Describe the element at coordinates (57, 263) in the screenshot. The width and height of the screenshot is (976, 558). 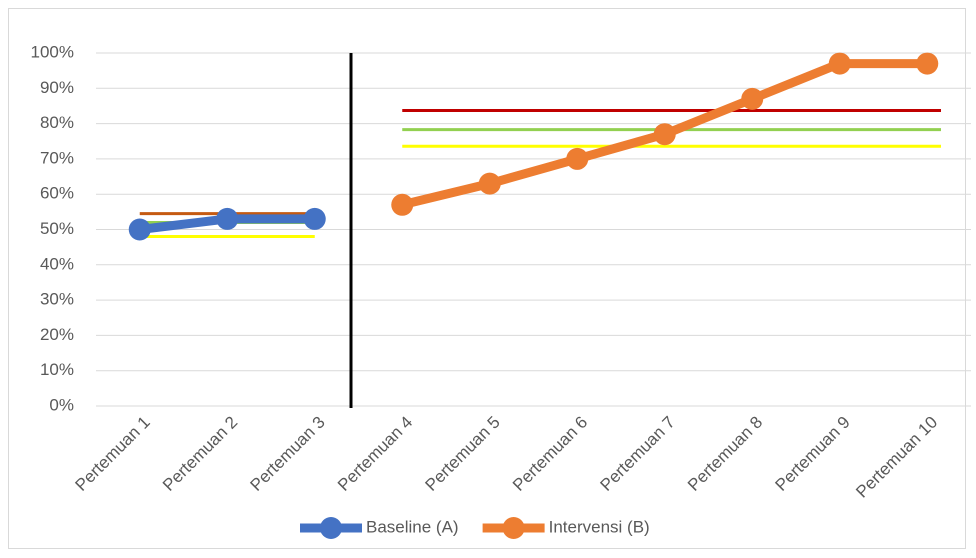
I see `y-tick-label: 40%` at that location.